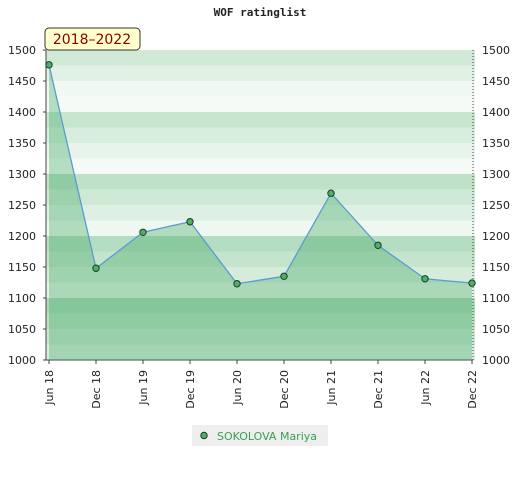 This screenshot has height=484, width=520. I want to click on period-box, so click(92, 39).